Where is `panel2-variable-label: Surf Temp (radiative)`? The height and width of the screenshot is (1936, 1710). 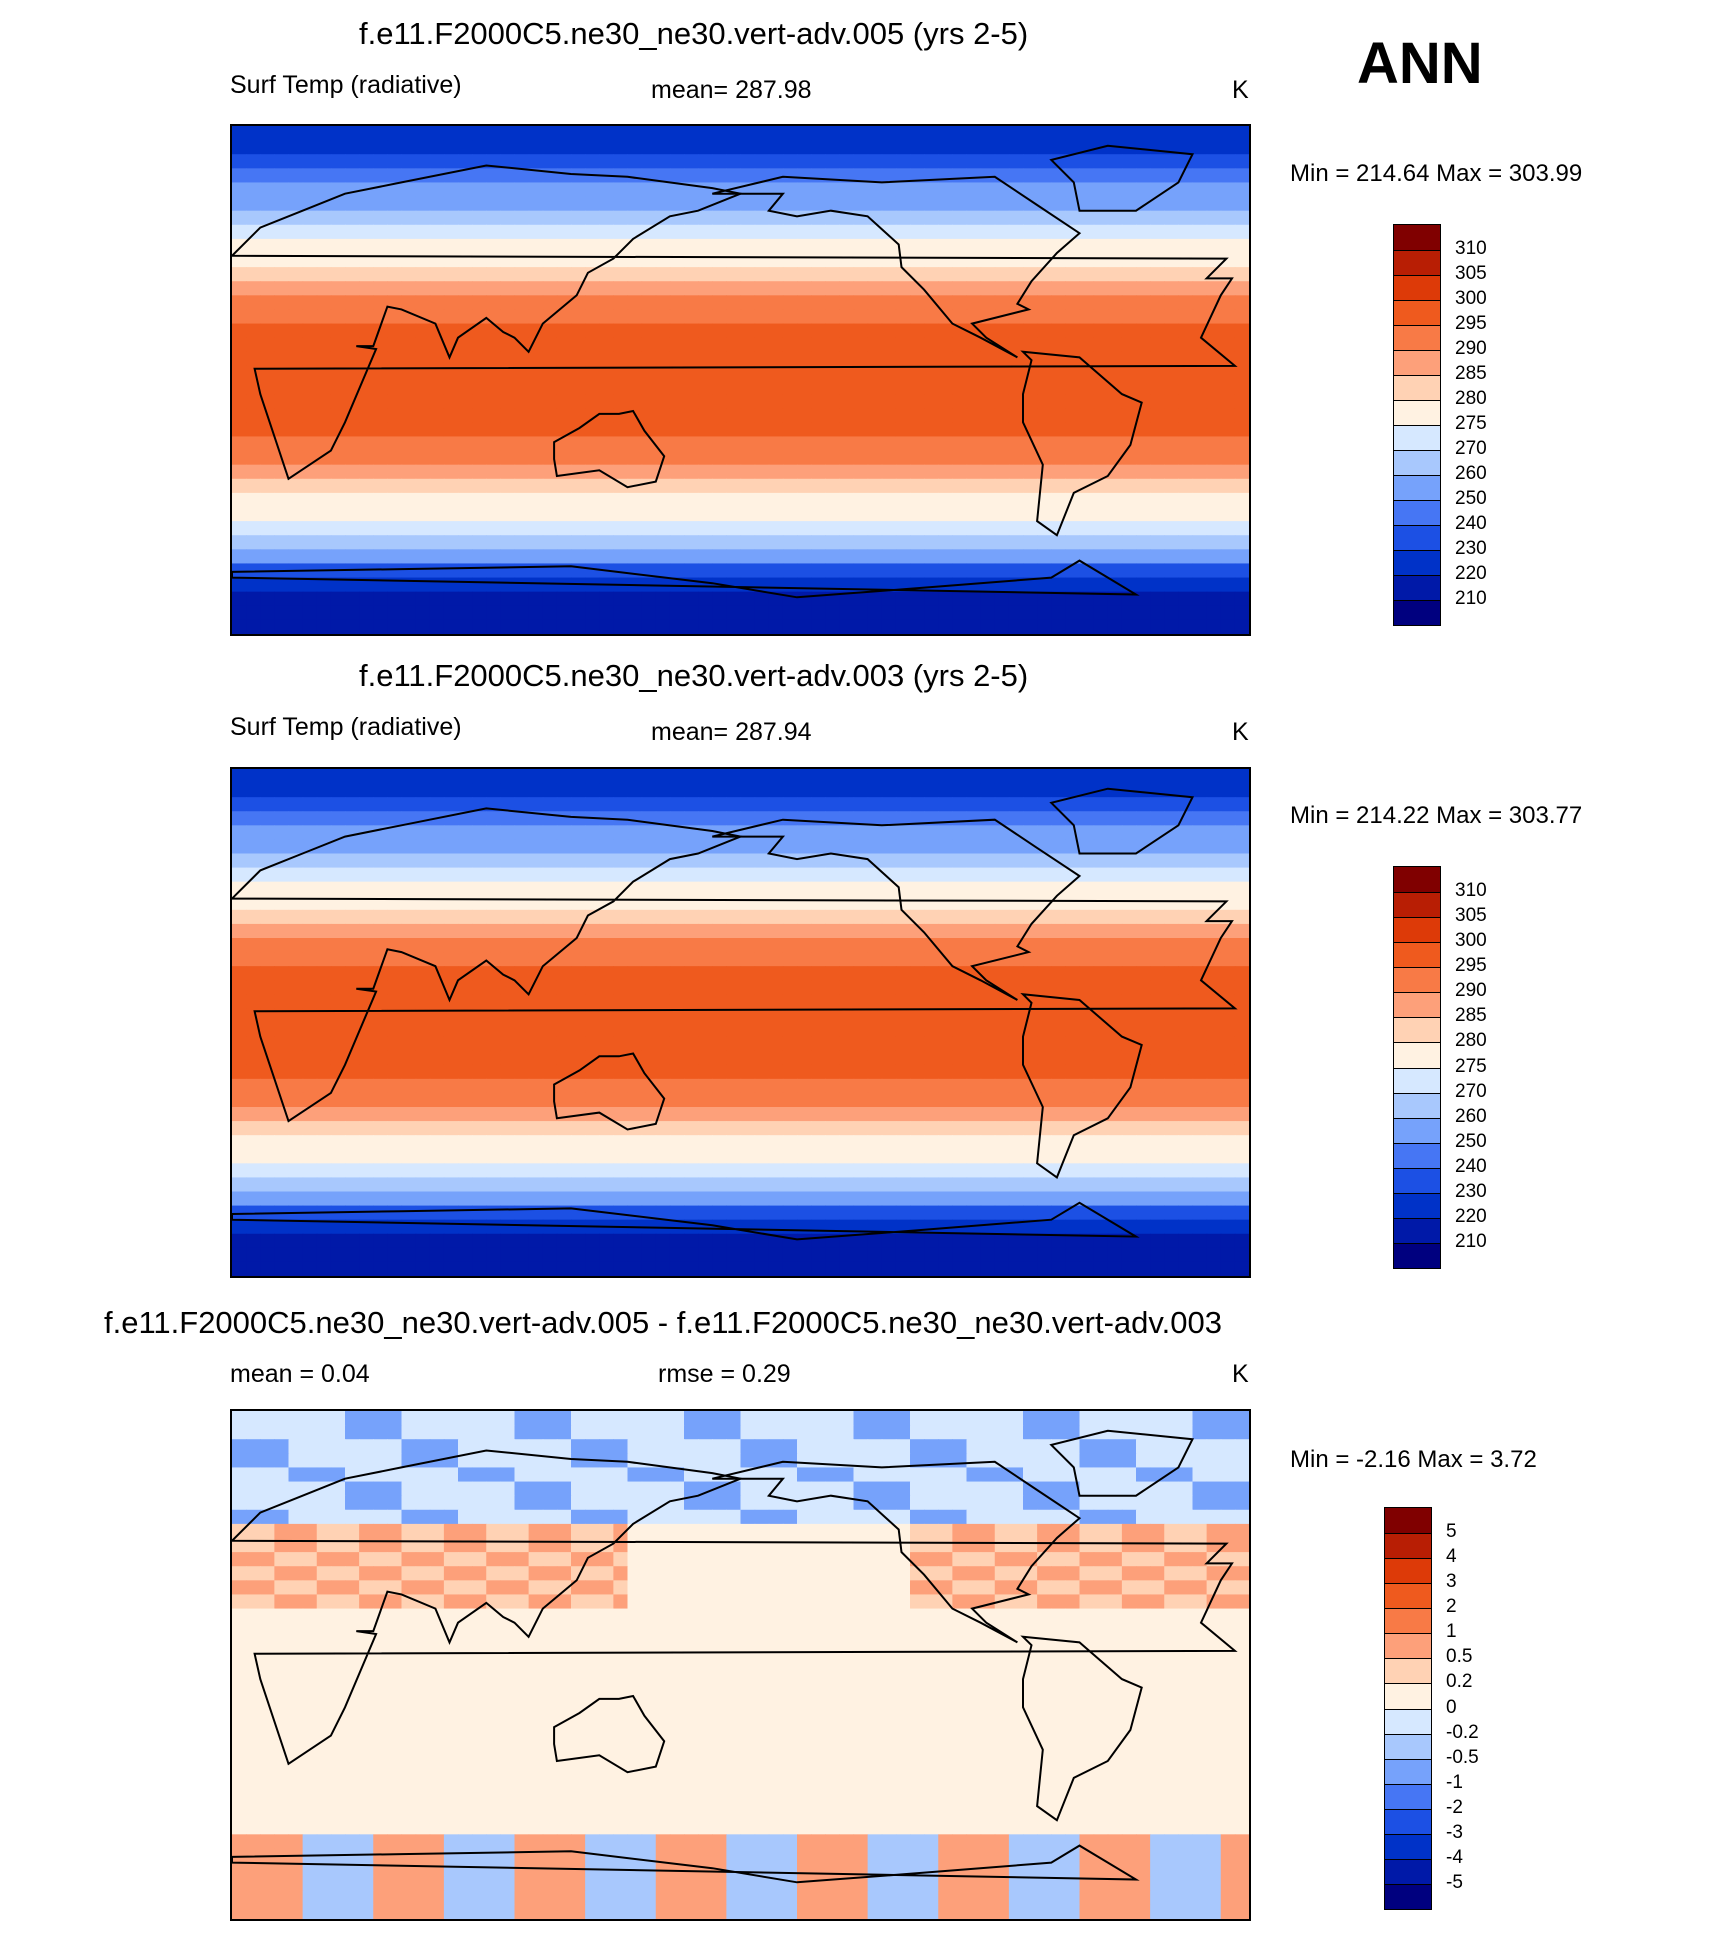
panel2-variable-label: Surf Temp (radiative) is located at coordinates (346, 727).